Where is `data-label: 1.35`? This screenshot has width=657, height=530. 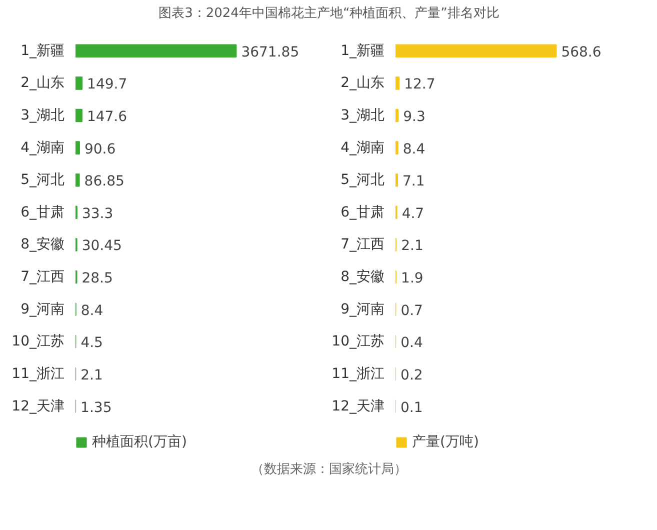 data-label: 1.35 is located at coordinates (96, 408).